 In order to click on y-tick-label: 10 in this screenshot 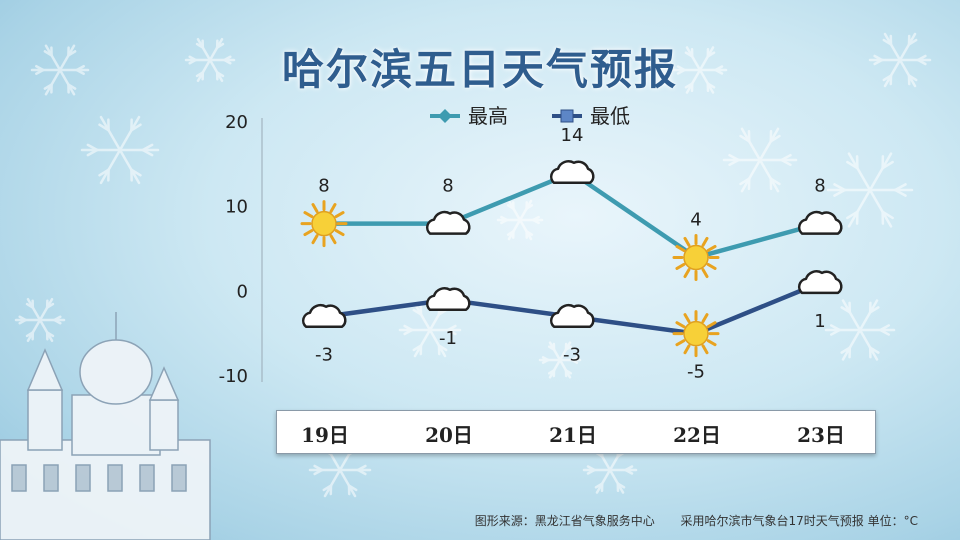, I will do `click(236, 207)`.